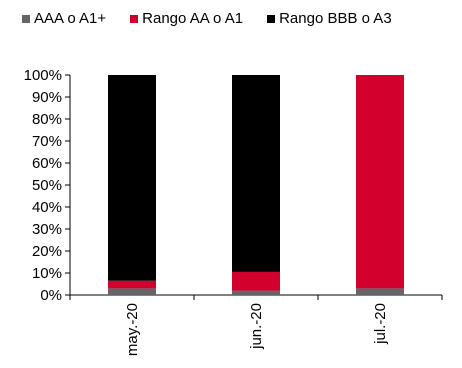 The width and height of the screenshot is (462, 368). I want to click on legend-item-aaa: AAA o A1+, so click(64, 18).